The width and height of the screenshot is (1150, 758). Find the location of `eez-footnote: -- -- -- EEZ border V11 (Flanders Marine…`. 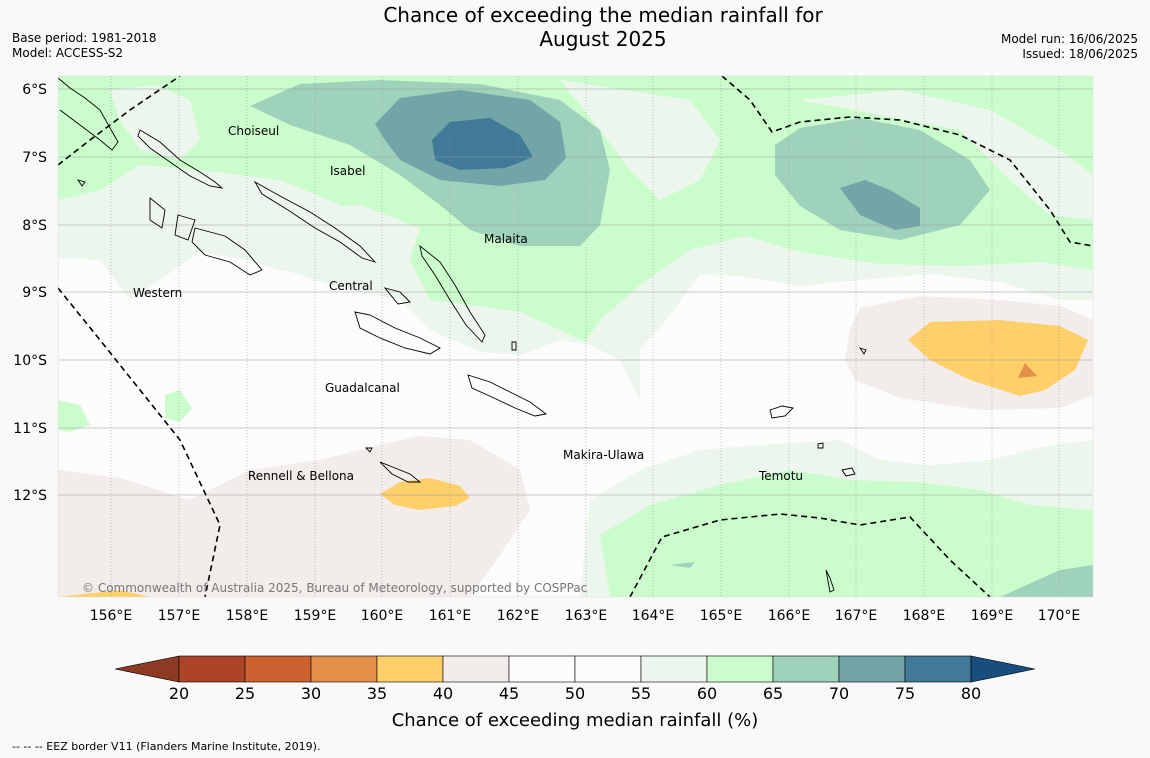

eez-footnote: -- -- -- EEZ border V11 (Flanders Marine… is located at coordinates (166, 746).